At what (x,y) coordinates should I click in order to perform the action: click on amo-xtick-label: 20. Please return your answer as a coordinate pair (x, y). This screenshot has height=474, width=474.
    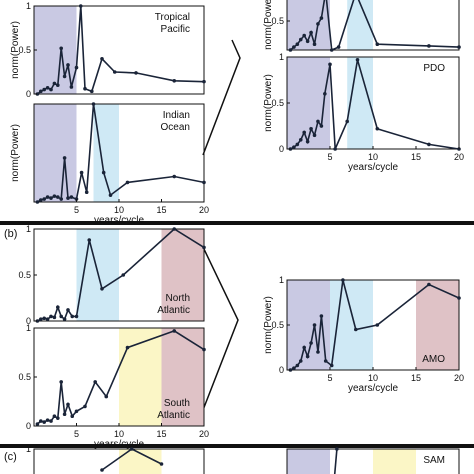
    Looking at the image, I should click on (459, 378).